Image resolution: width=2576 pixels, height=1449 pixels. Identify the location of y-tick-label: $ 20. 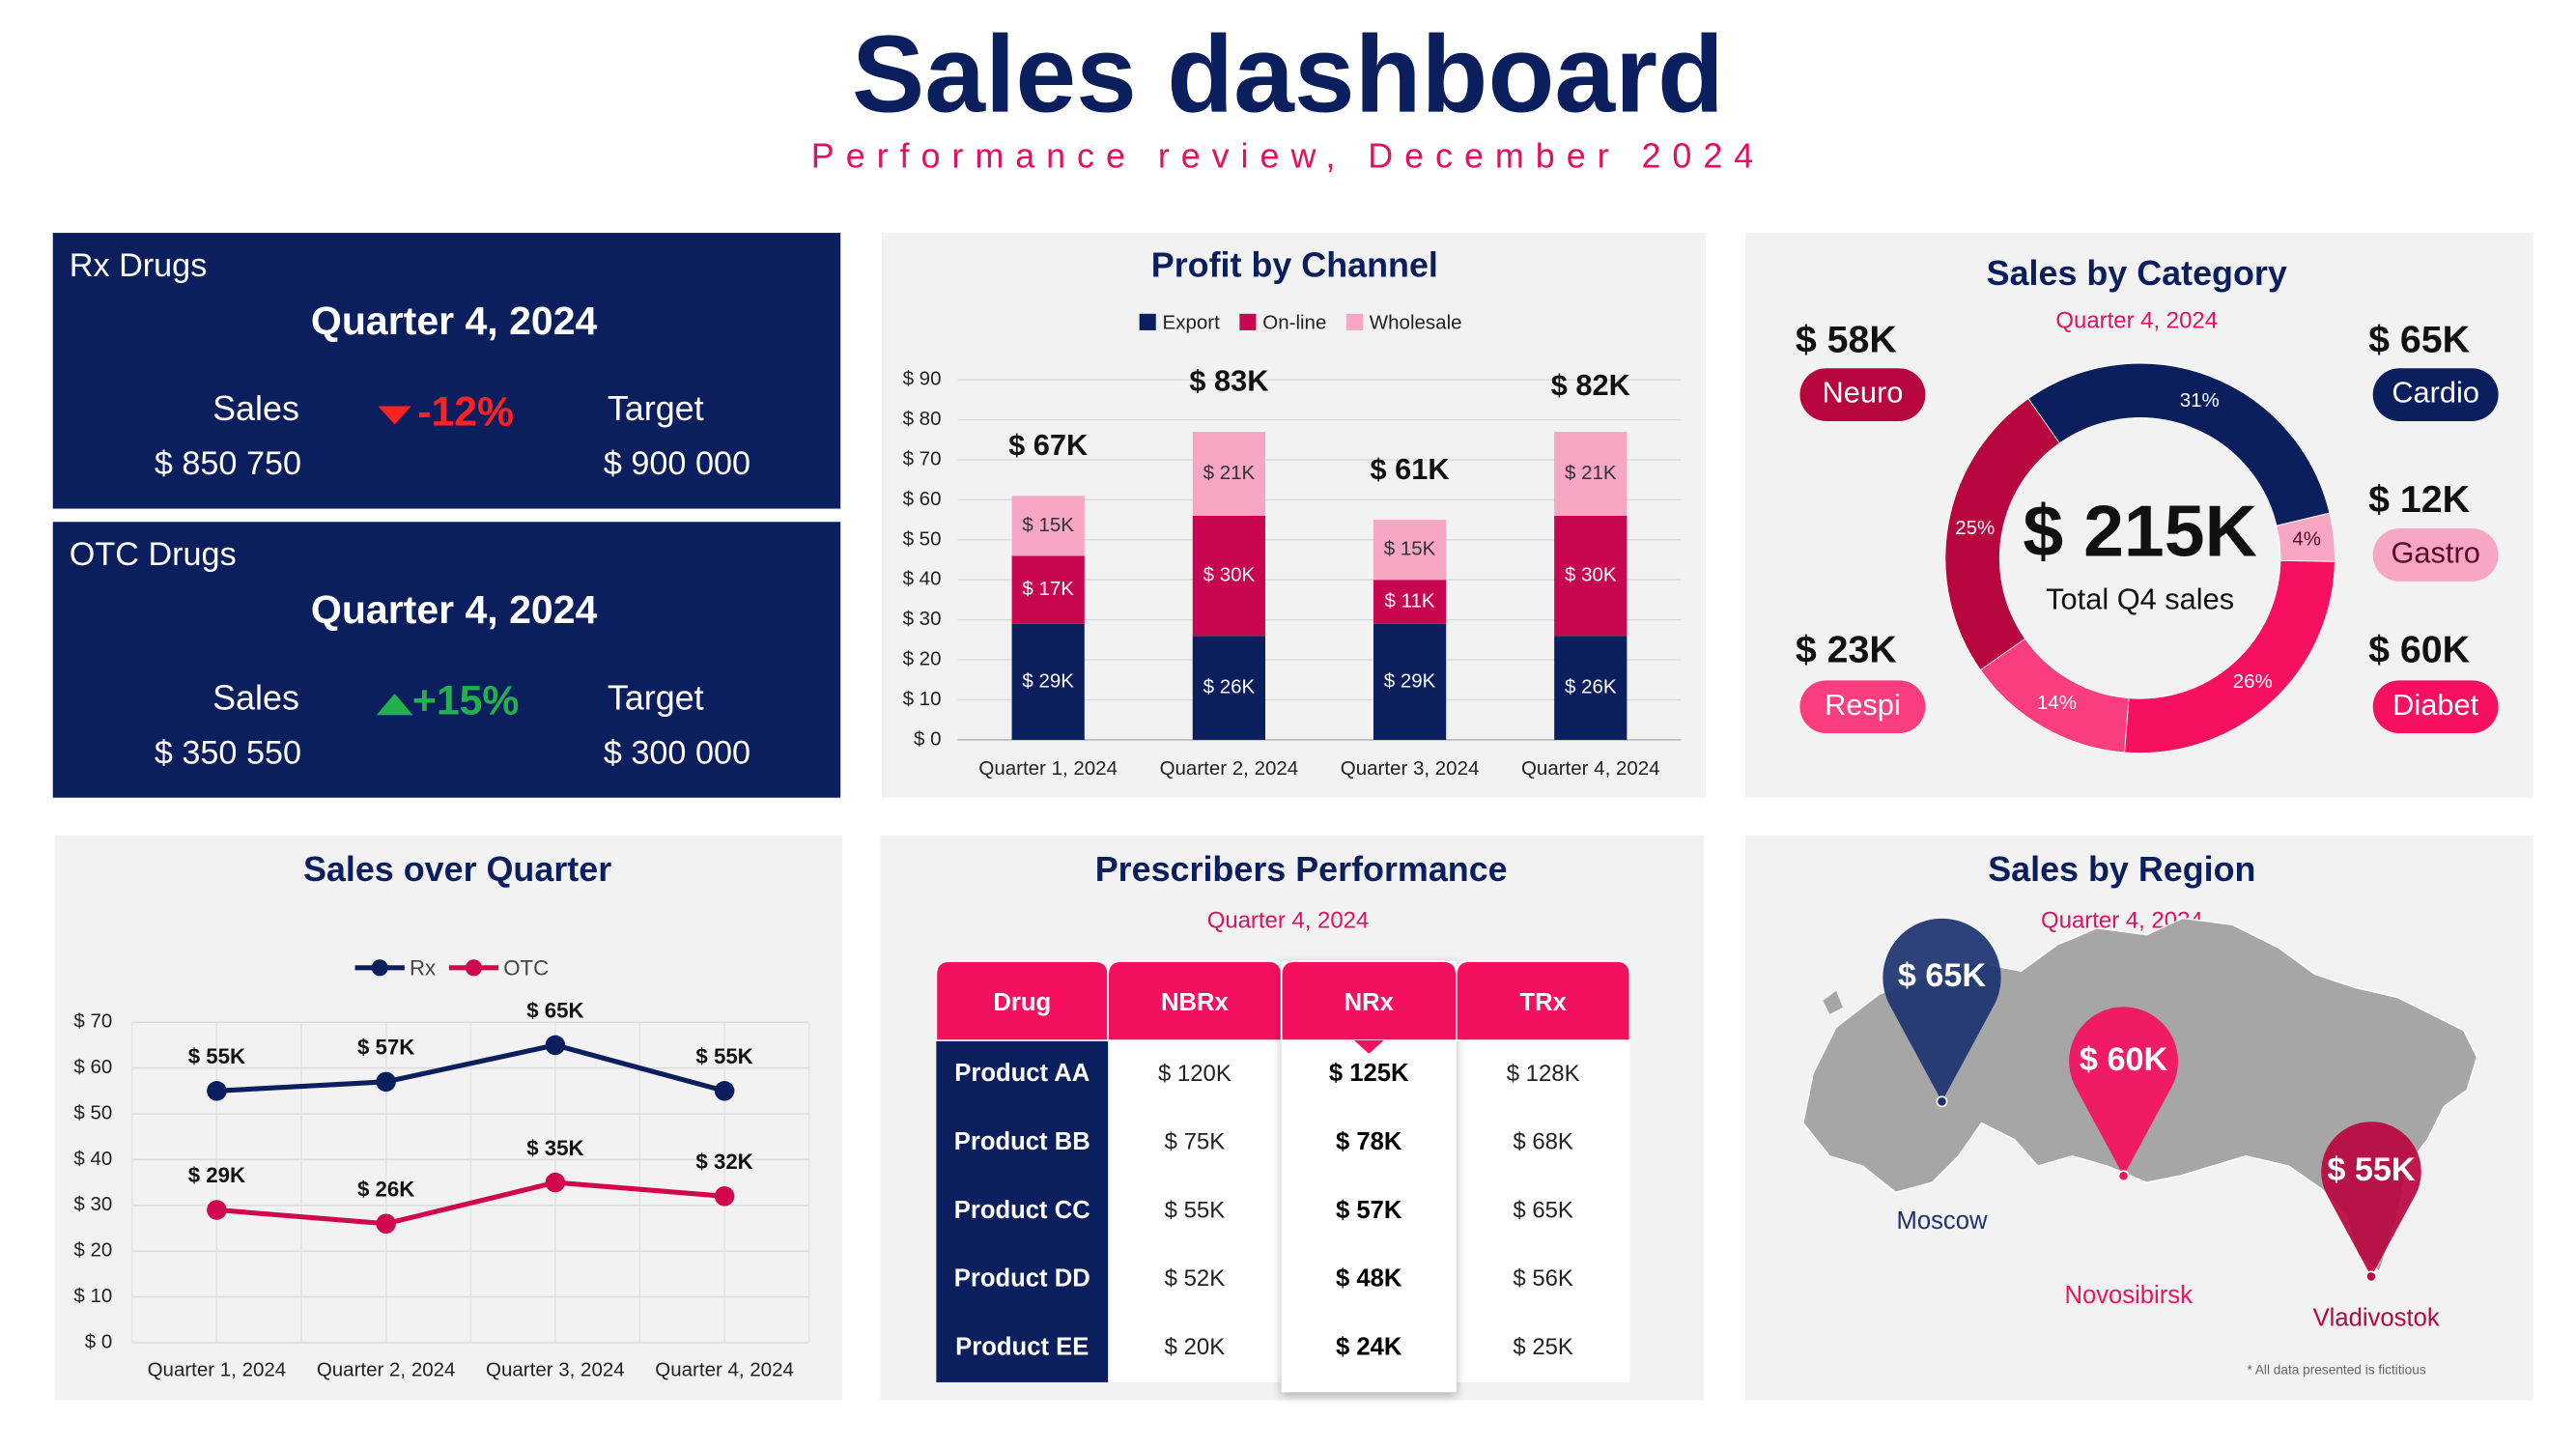
(922, 659).